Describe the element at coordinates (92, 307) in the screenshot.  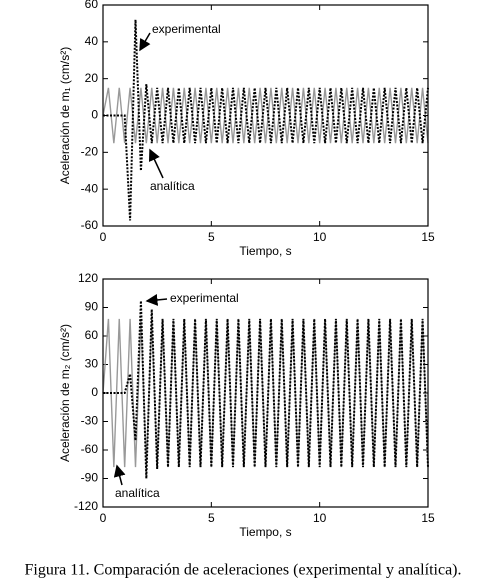
I see `y-tick-label: 90` at that location.